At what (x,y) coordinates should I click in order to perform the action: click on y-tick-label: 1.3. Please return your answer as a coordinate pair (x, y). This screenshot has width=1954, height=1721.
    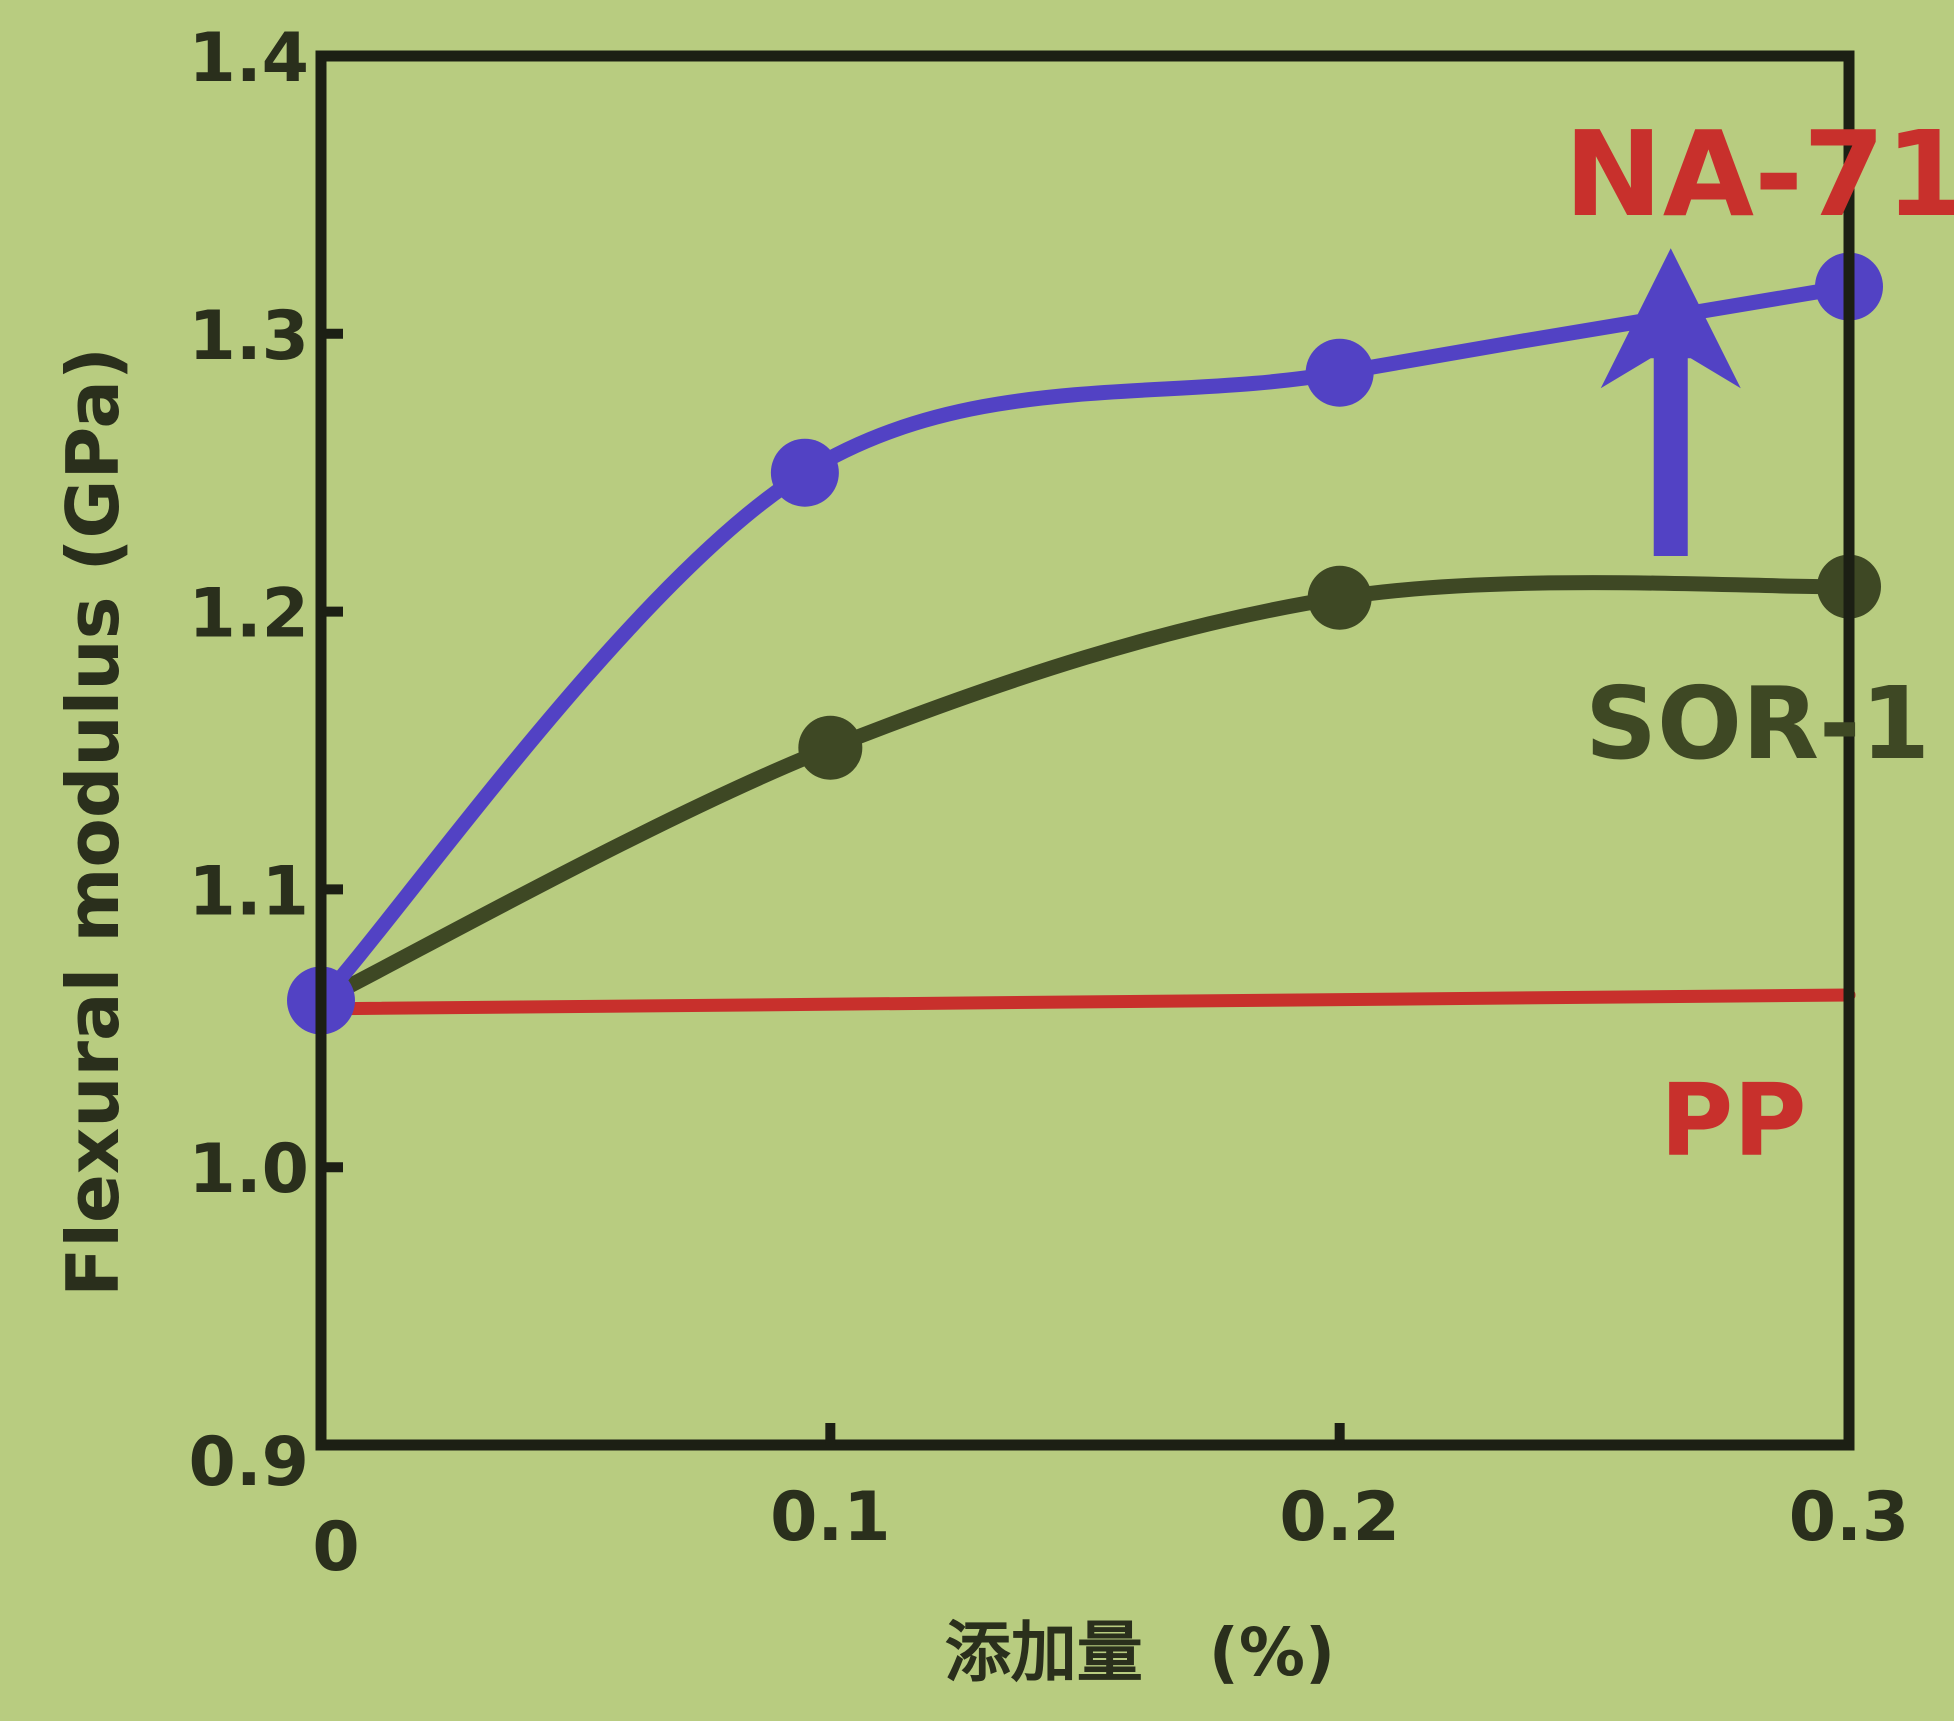
    Looking at the image, I should click on (249, 336).